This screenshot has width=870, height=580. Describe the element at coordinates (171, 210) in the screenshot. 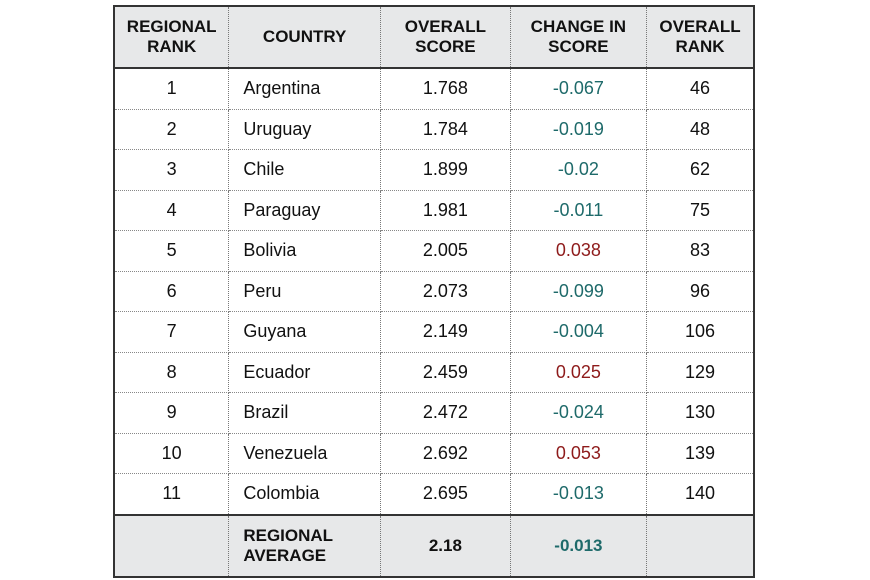

I see `regional-rank-cell: 4` at that location.